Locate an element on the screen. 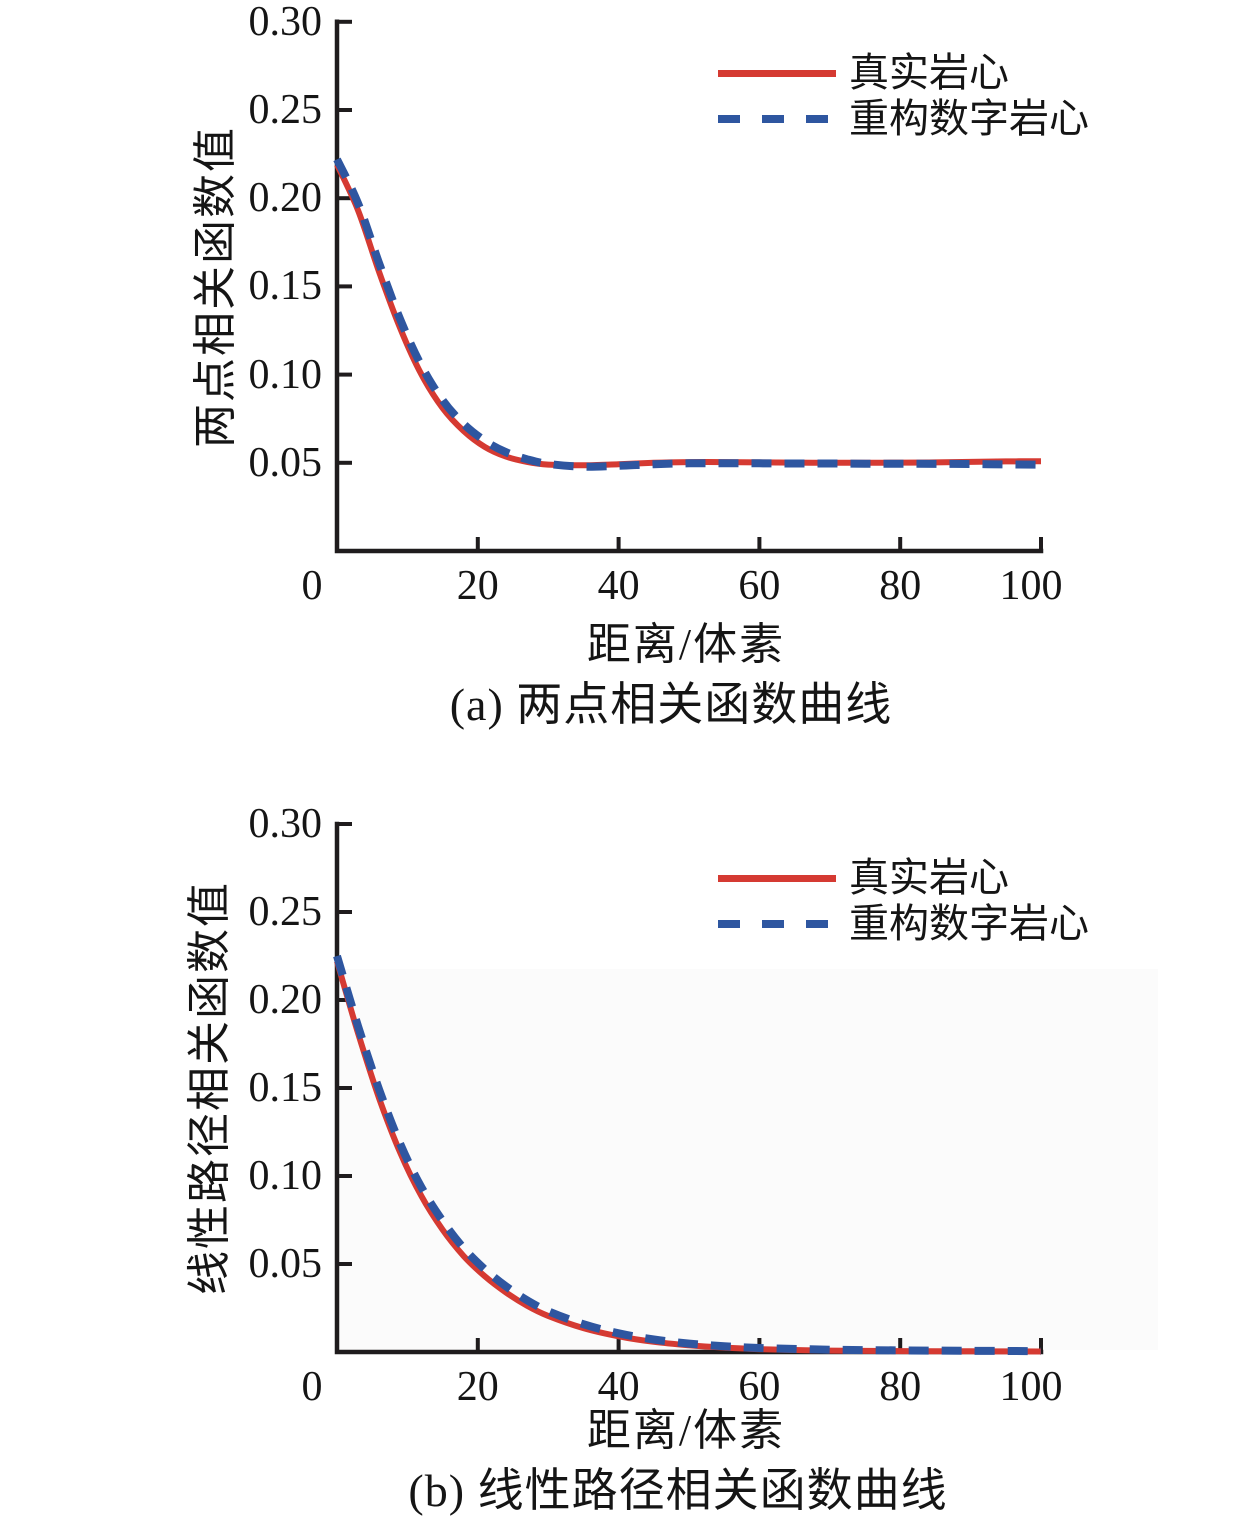 This screenshot has width=1259, height=1518. series-a-real-core is located at coordinates (688, 316).